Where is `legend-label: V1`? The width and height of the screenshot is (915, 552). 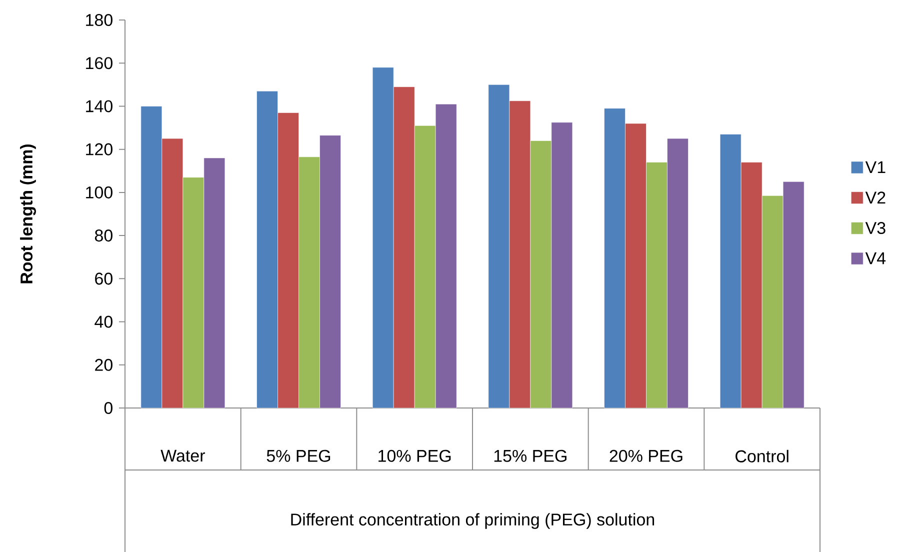
legend-label: V1 is located at coordinates (875, 167).